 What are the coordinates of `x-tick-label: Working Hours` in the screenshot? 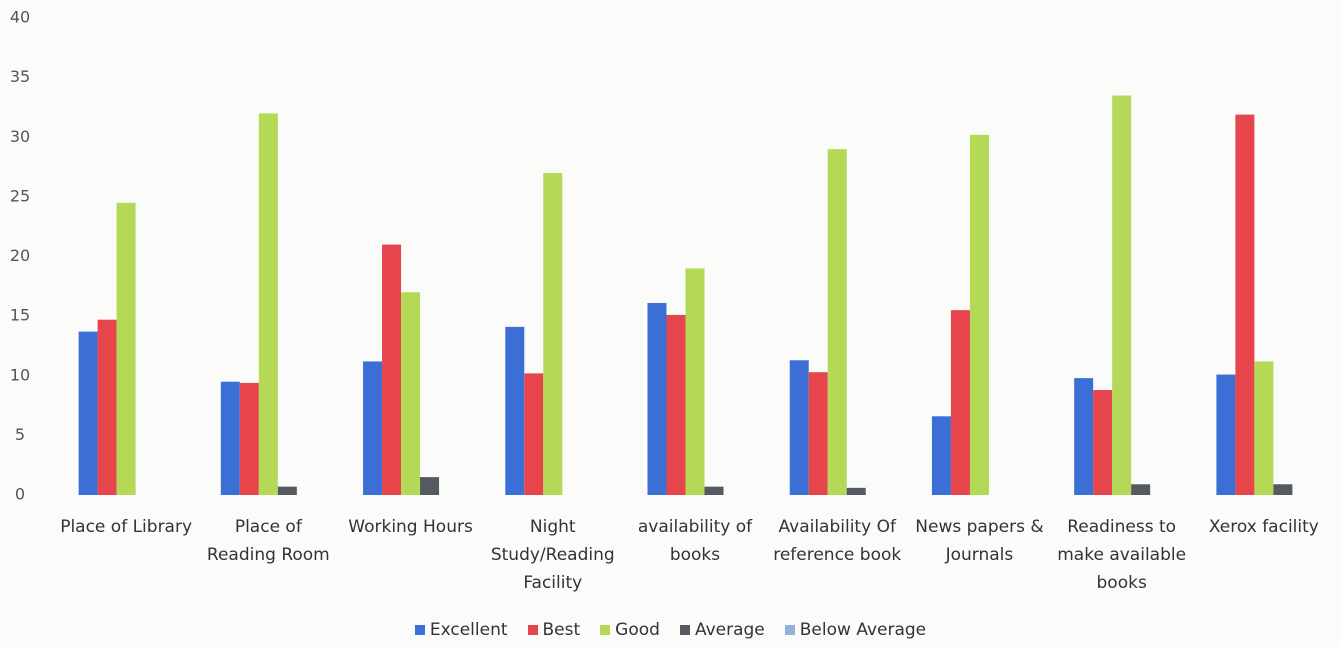 It's located at (410, 527).